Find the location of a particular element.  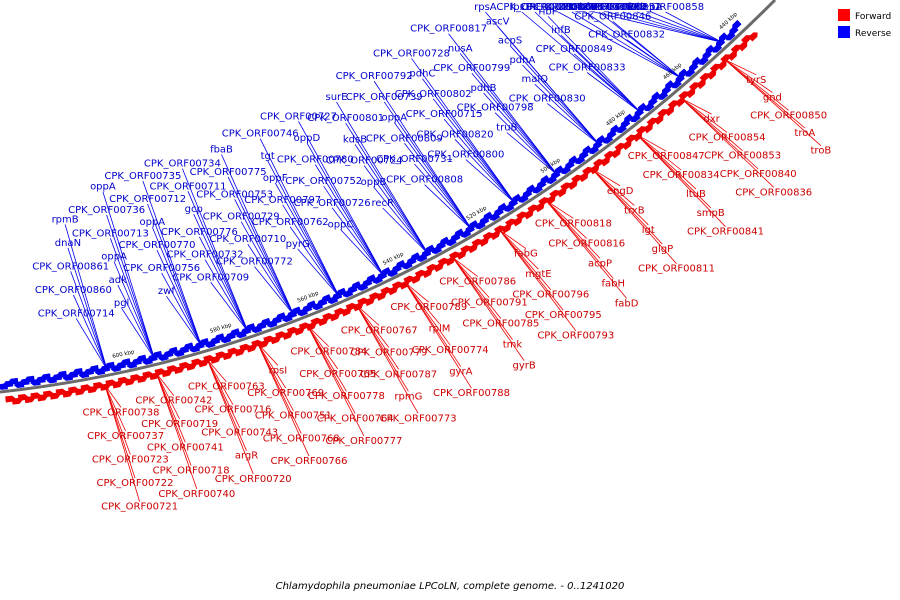

reverse-gene-label: malQ is located at coordinates (535, 79).